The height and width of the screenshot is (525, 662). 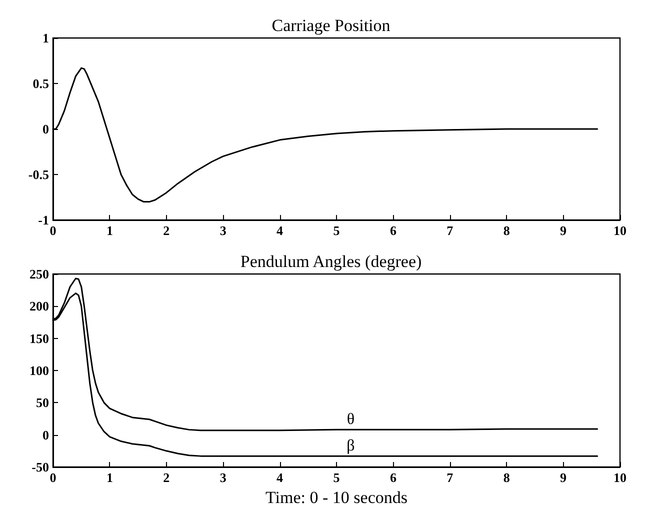 I want to click on chart-title: Pendulum Angles (degree), so click(x=331, y=261).